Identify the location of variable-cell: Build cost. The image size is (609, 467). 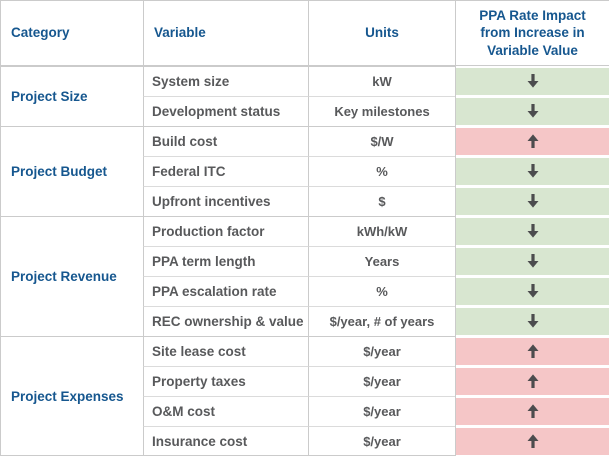
(225, 141).